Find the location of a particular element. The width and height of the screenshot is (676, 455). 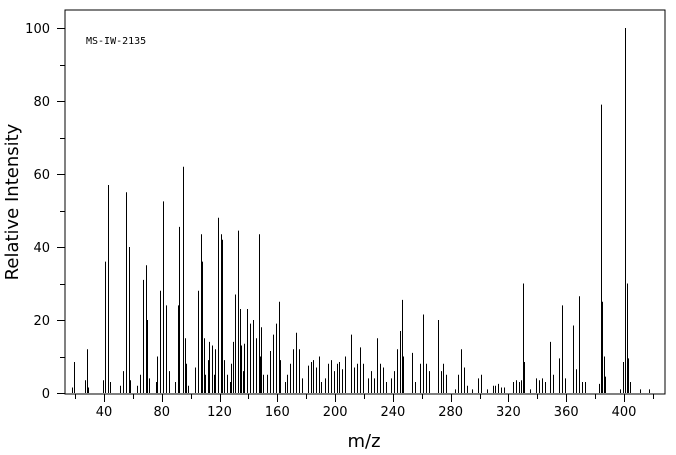

x-tick-label: 120 is located at coordinates (219, 412).